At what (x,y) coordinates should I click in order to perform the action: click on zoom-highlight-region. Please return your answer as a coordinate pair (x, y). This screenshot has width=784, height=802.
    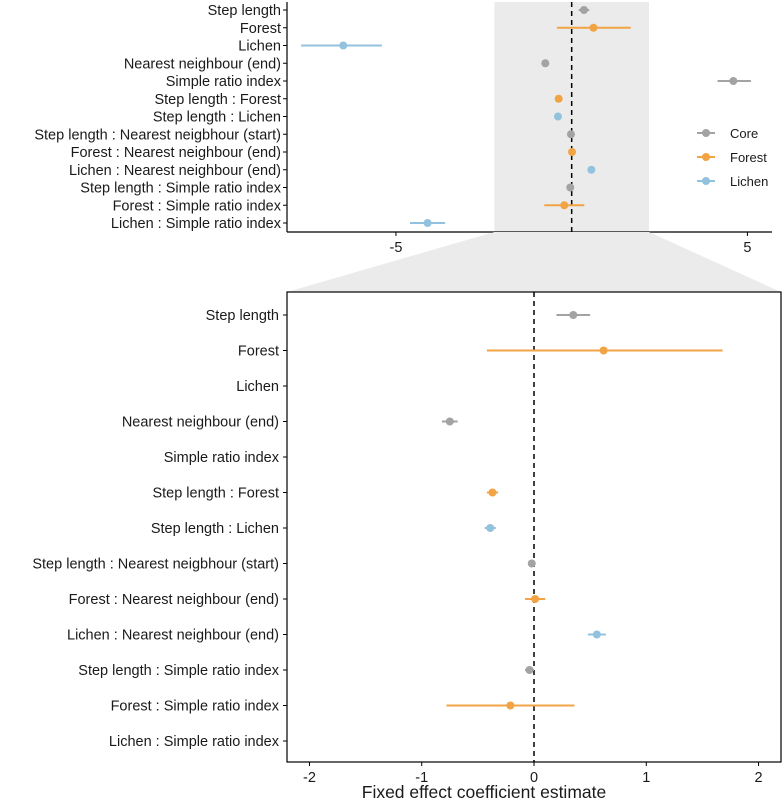
    Looking at the image, I should click on (571, 117).